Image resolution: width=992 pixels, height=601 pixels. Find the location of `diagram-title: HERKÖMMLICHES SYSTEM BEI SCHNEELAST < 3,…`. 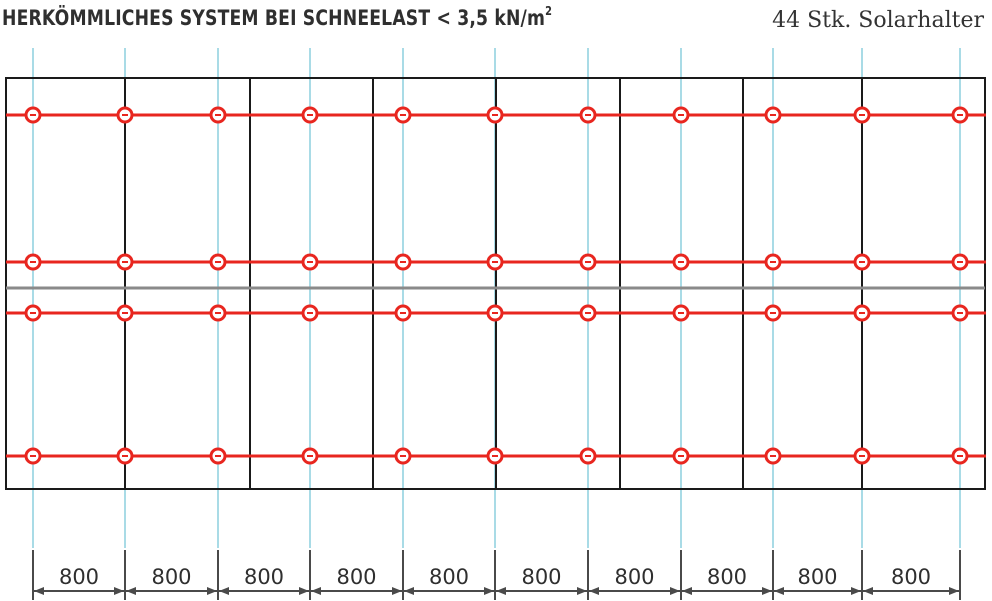

diagram-title: HERKÖMMLICHES SYSTEM BEI SCHNEELAST < 3,… is located at coordinates (277, 17).